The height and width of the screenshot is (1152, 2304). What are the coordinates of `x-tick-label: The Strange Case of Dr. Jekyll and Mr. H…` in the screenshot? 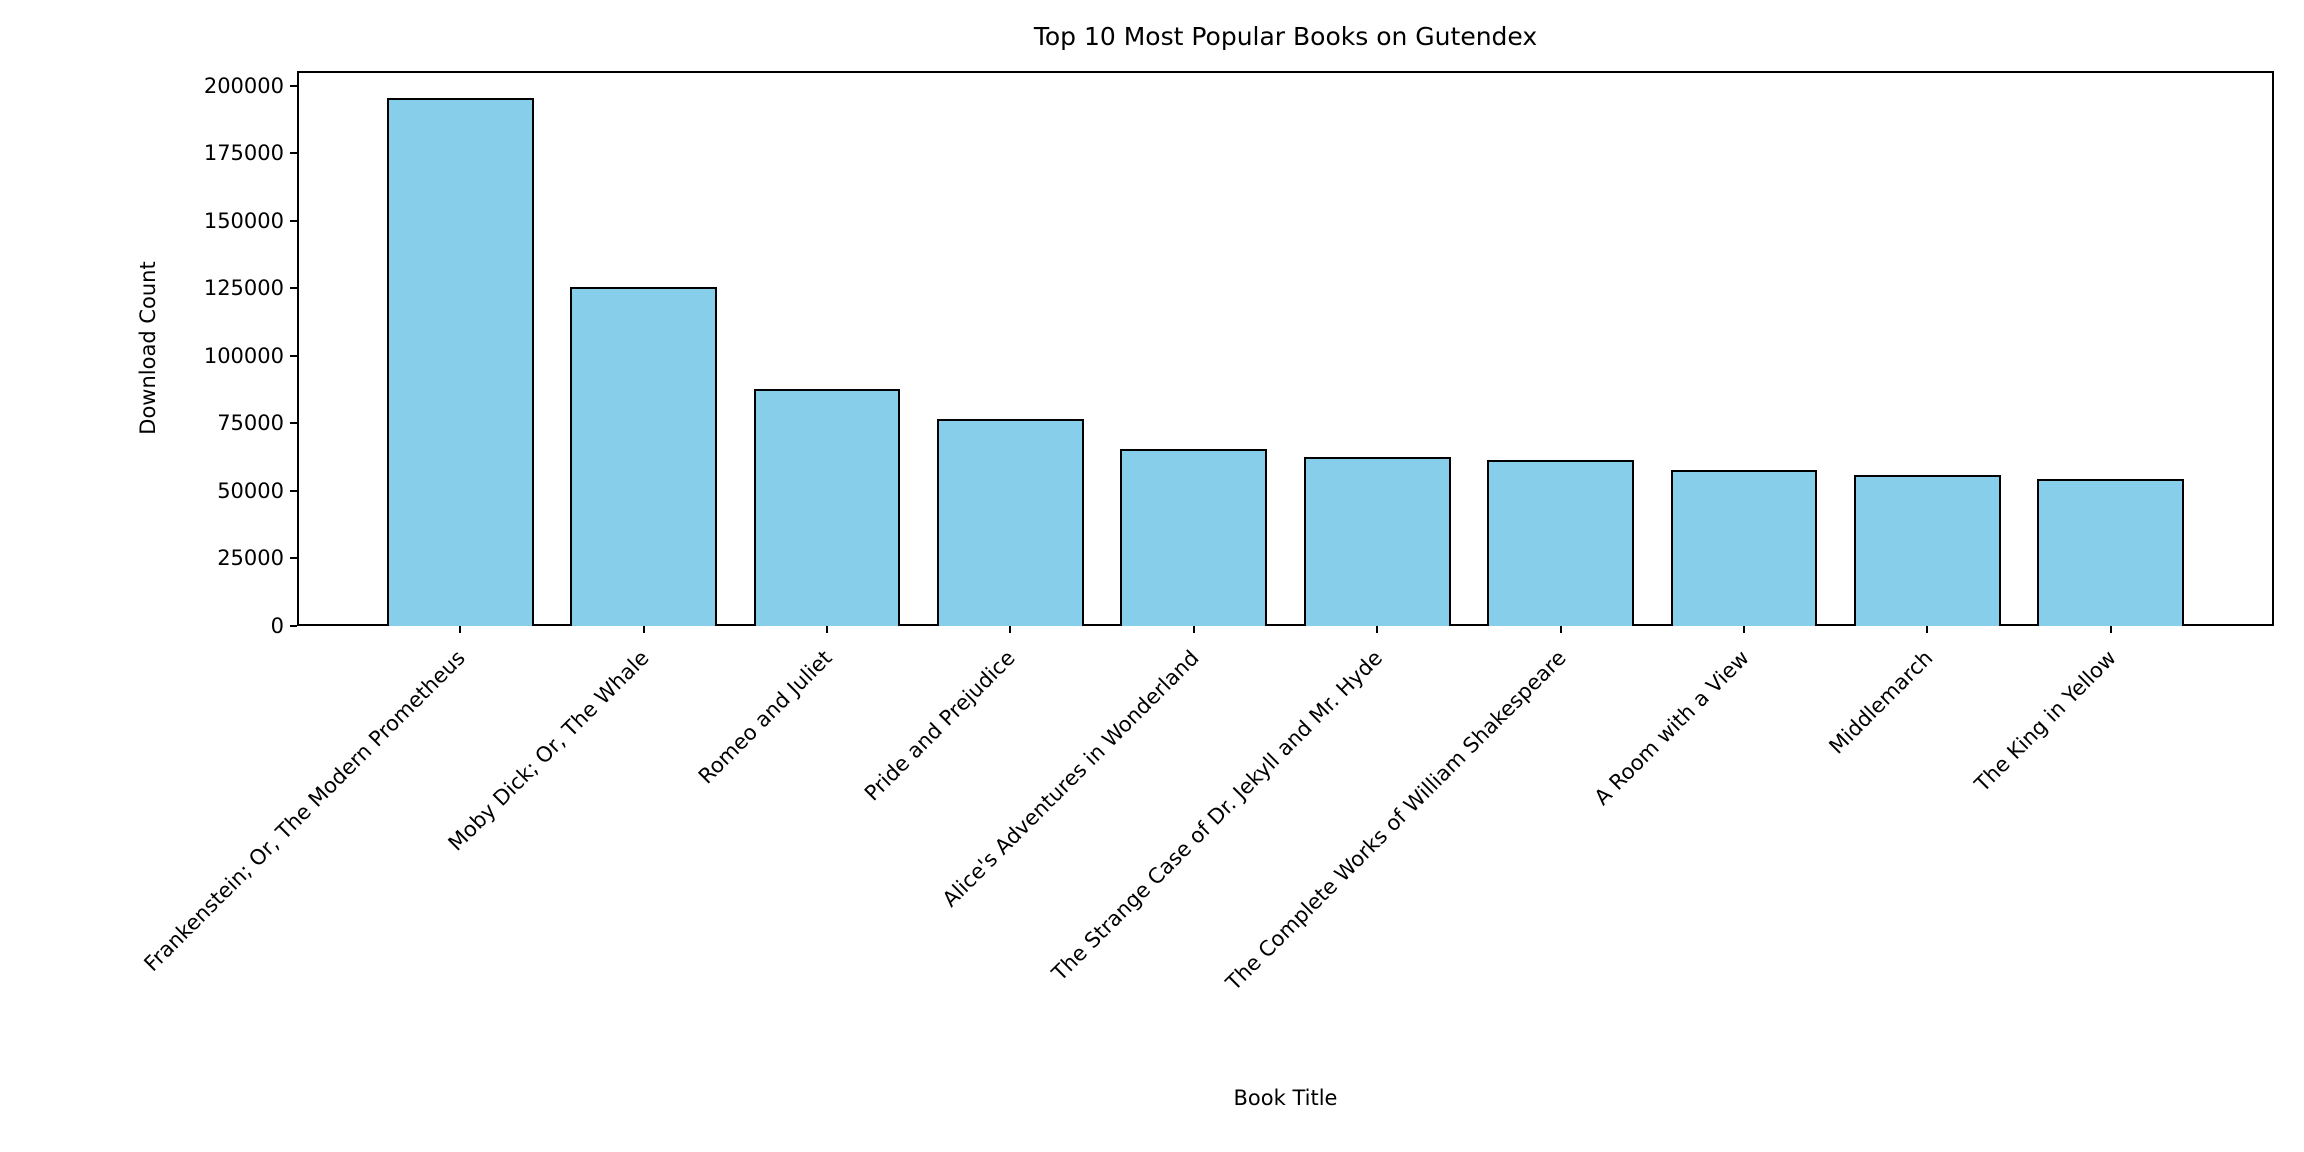 It's located at (1217, 815).